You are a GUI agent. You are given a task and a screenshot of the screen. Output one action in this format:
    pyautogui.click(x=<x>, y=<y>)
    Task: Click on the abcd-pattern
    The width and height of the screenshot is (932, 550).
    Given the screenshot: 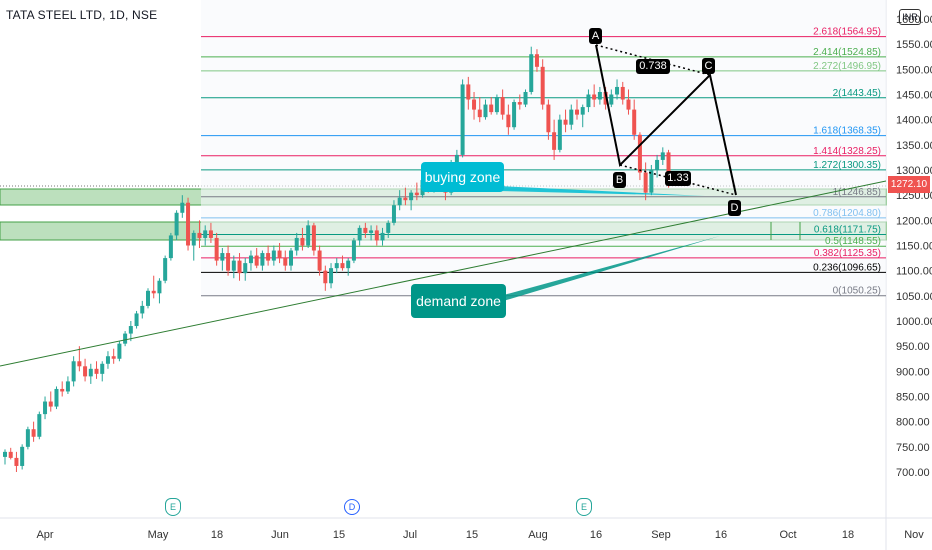 What is the action you would take?
    pyautogui.click(x=666, y=120)
    